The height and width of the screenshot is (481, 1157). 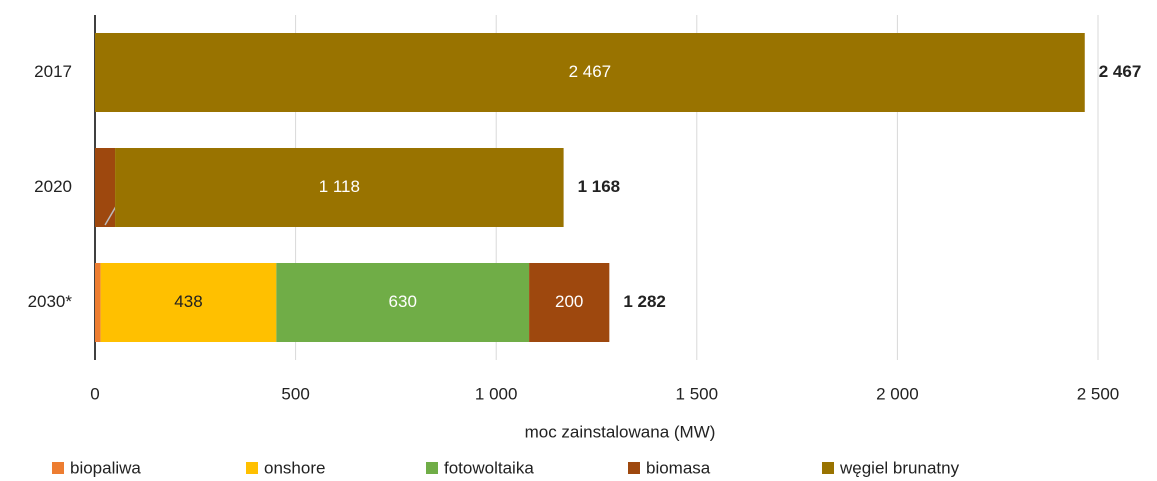 What do you see at coordinates (644, 301) in the screenshot?
I see `total-label: 1 282` at bounding box center [644, 301].